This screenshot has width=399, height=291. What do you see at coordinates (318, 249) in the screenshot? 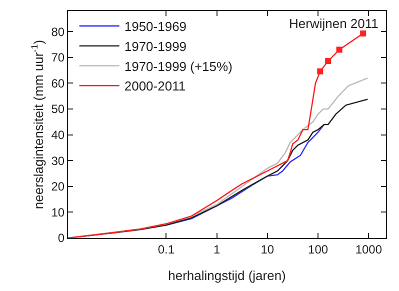
I see `x-tick-label: 100` at bounding box center [318, 249].